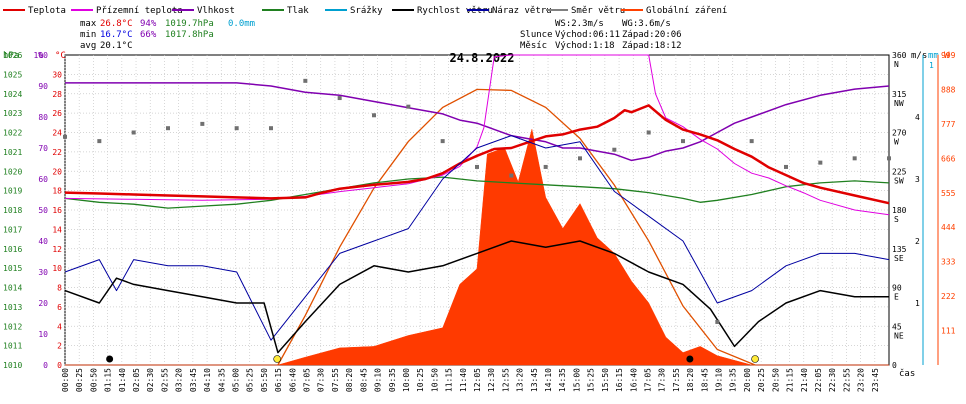  I want to click on time-tick: 20:00, so click(747, 380).